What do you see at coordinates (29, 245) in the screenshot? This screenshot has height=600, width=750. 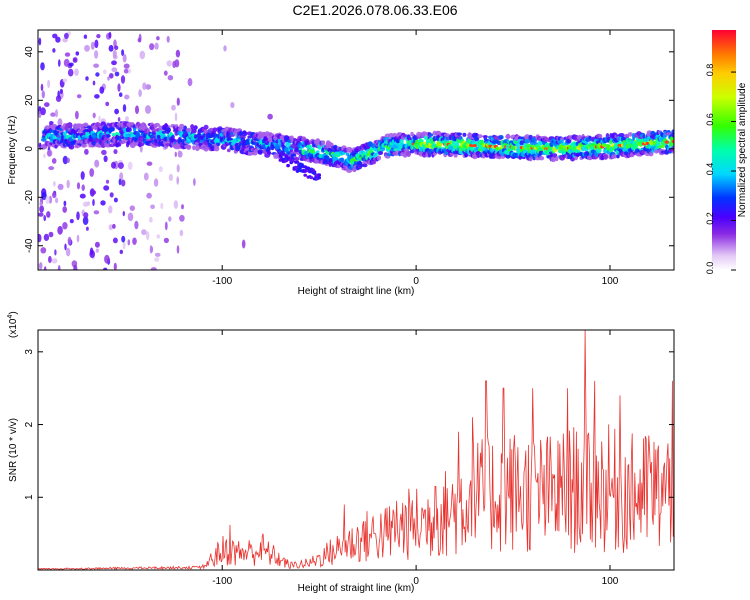 I see `spectrogram-y-tick-label: -40` at bounding box center [29, 245].